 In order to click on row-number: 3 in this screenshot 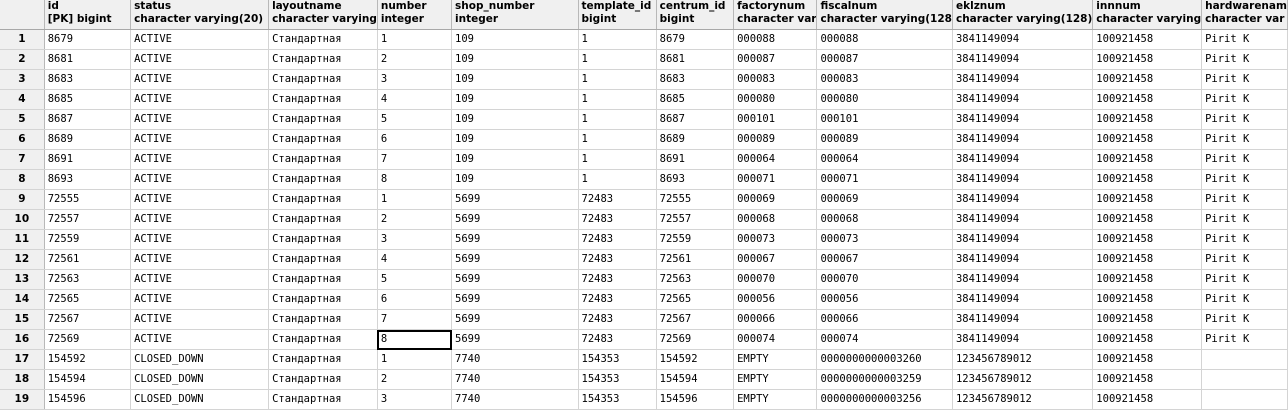, I will do `click(22, 79)`.